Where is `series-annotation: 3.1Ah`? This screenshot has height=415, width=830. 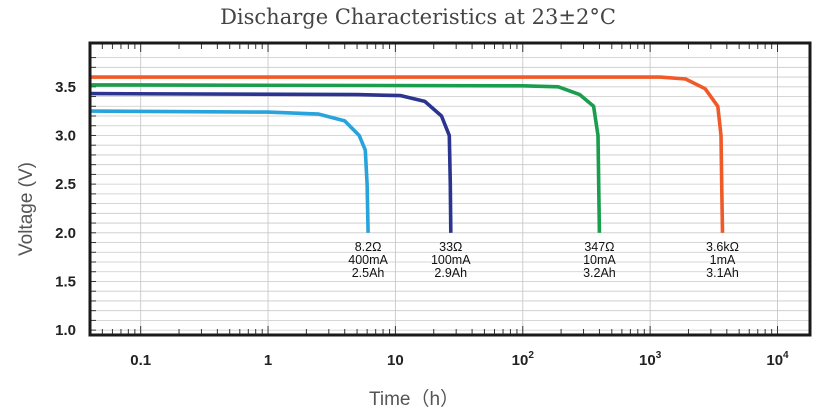 series-annotation: 3.1Ah is located at coordinates (722, 273).